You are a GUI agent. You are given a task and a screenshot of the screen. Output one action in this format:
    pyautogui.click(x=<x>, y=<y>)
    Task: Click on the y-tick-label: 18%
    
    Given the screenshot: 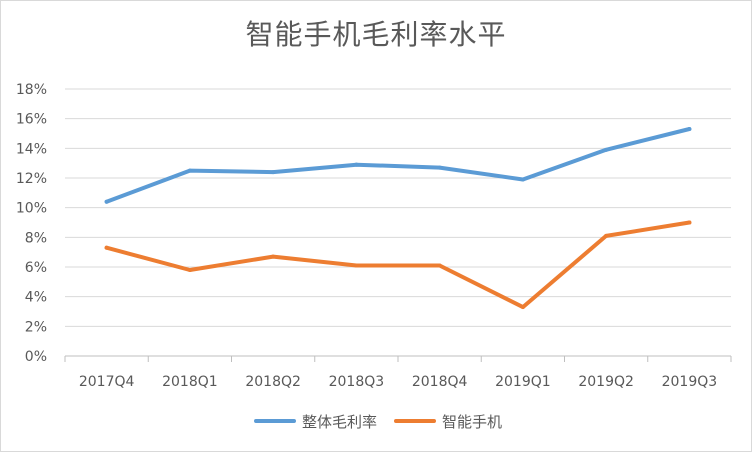 What is the action you would take?
    pyautogui.click(x=31, y=90)
    